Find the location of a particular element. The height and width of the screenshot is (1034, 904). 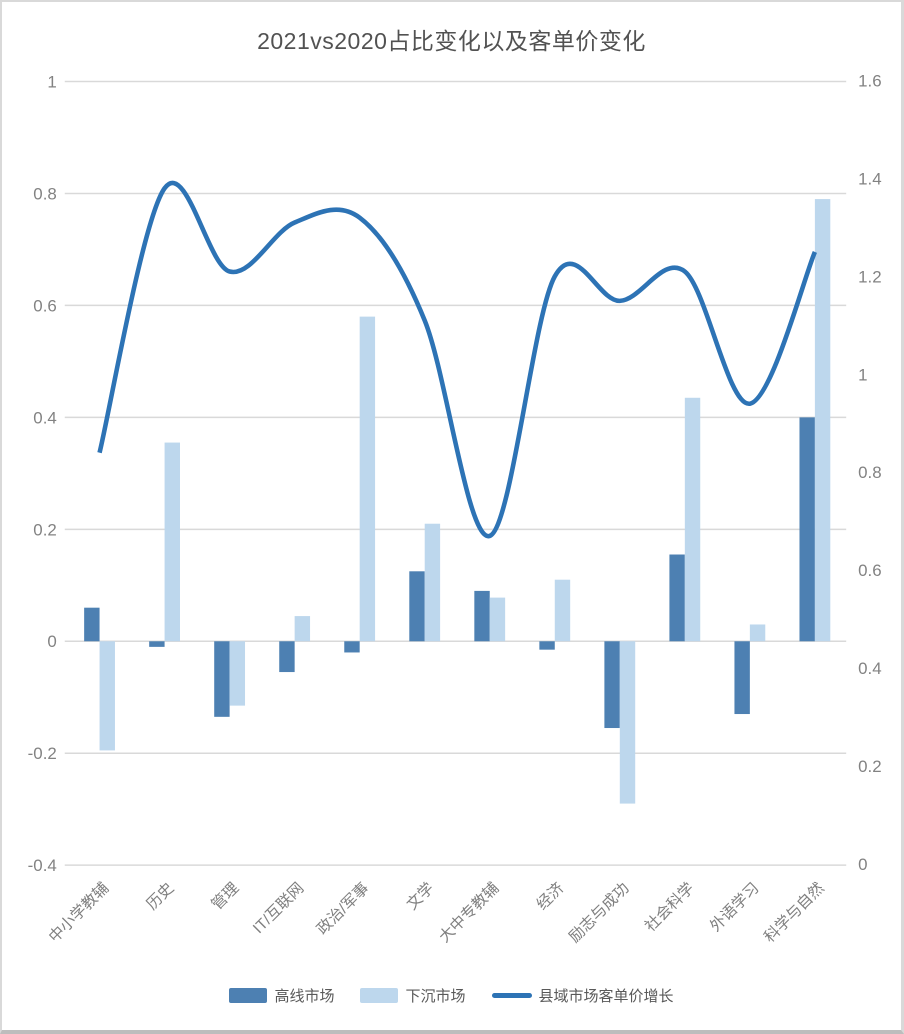

legend-swatch-下沉市场 is located at coordinates (379, 995).